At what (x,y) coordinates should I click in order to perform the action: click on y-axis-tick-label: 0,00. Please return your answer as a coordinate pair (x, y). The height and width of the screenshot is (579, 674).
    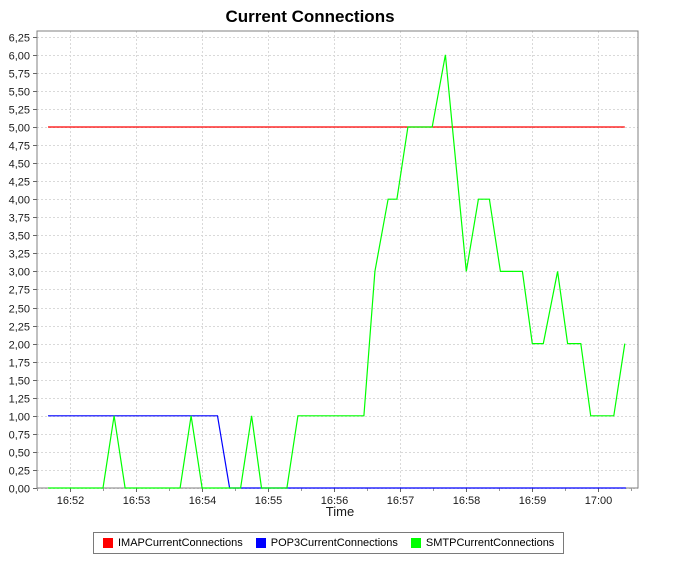
    Looking at the image, I should click on (19, 490).